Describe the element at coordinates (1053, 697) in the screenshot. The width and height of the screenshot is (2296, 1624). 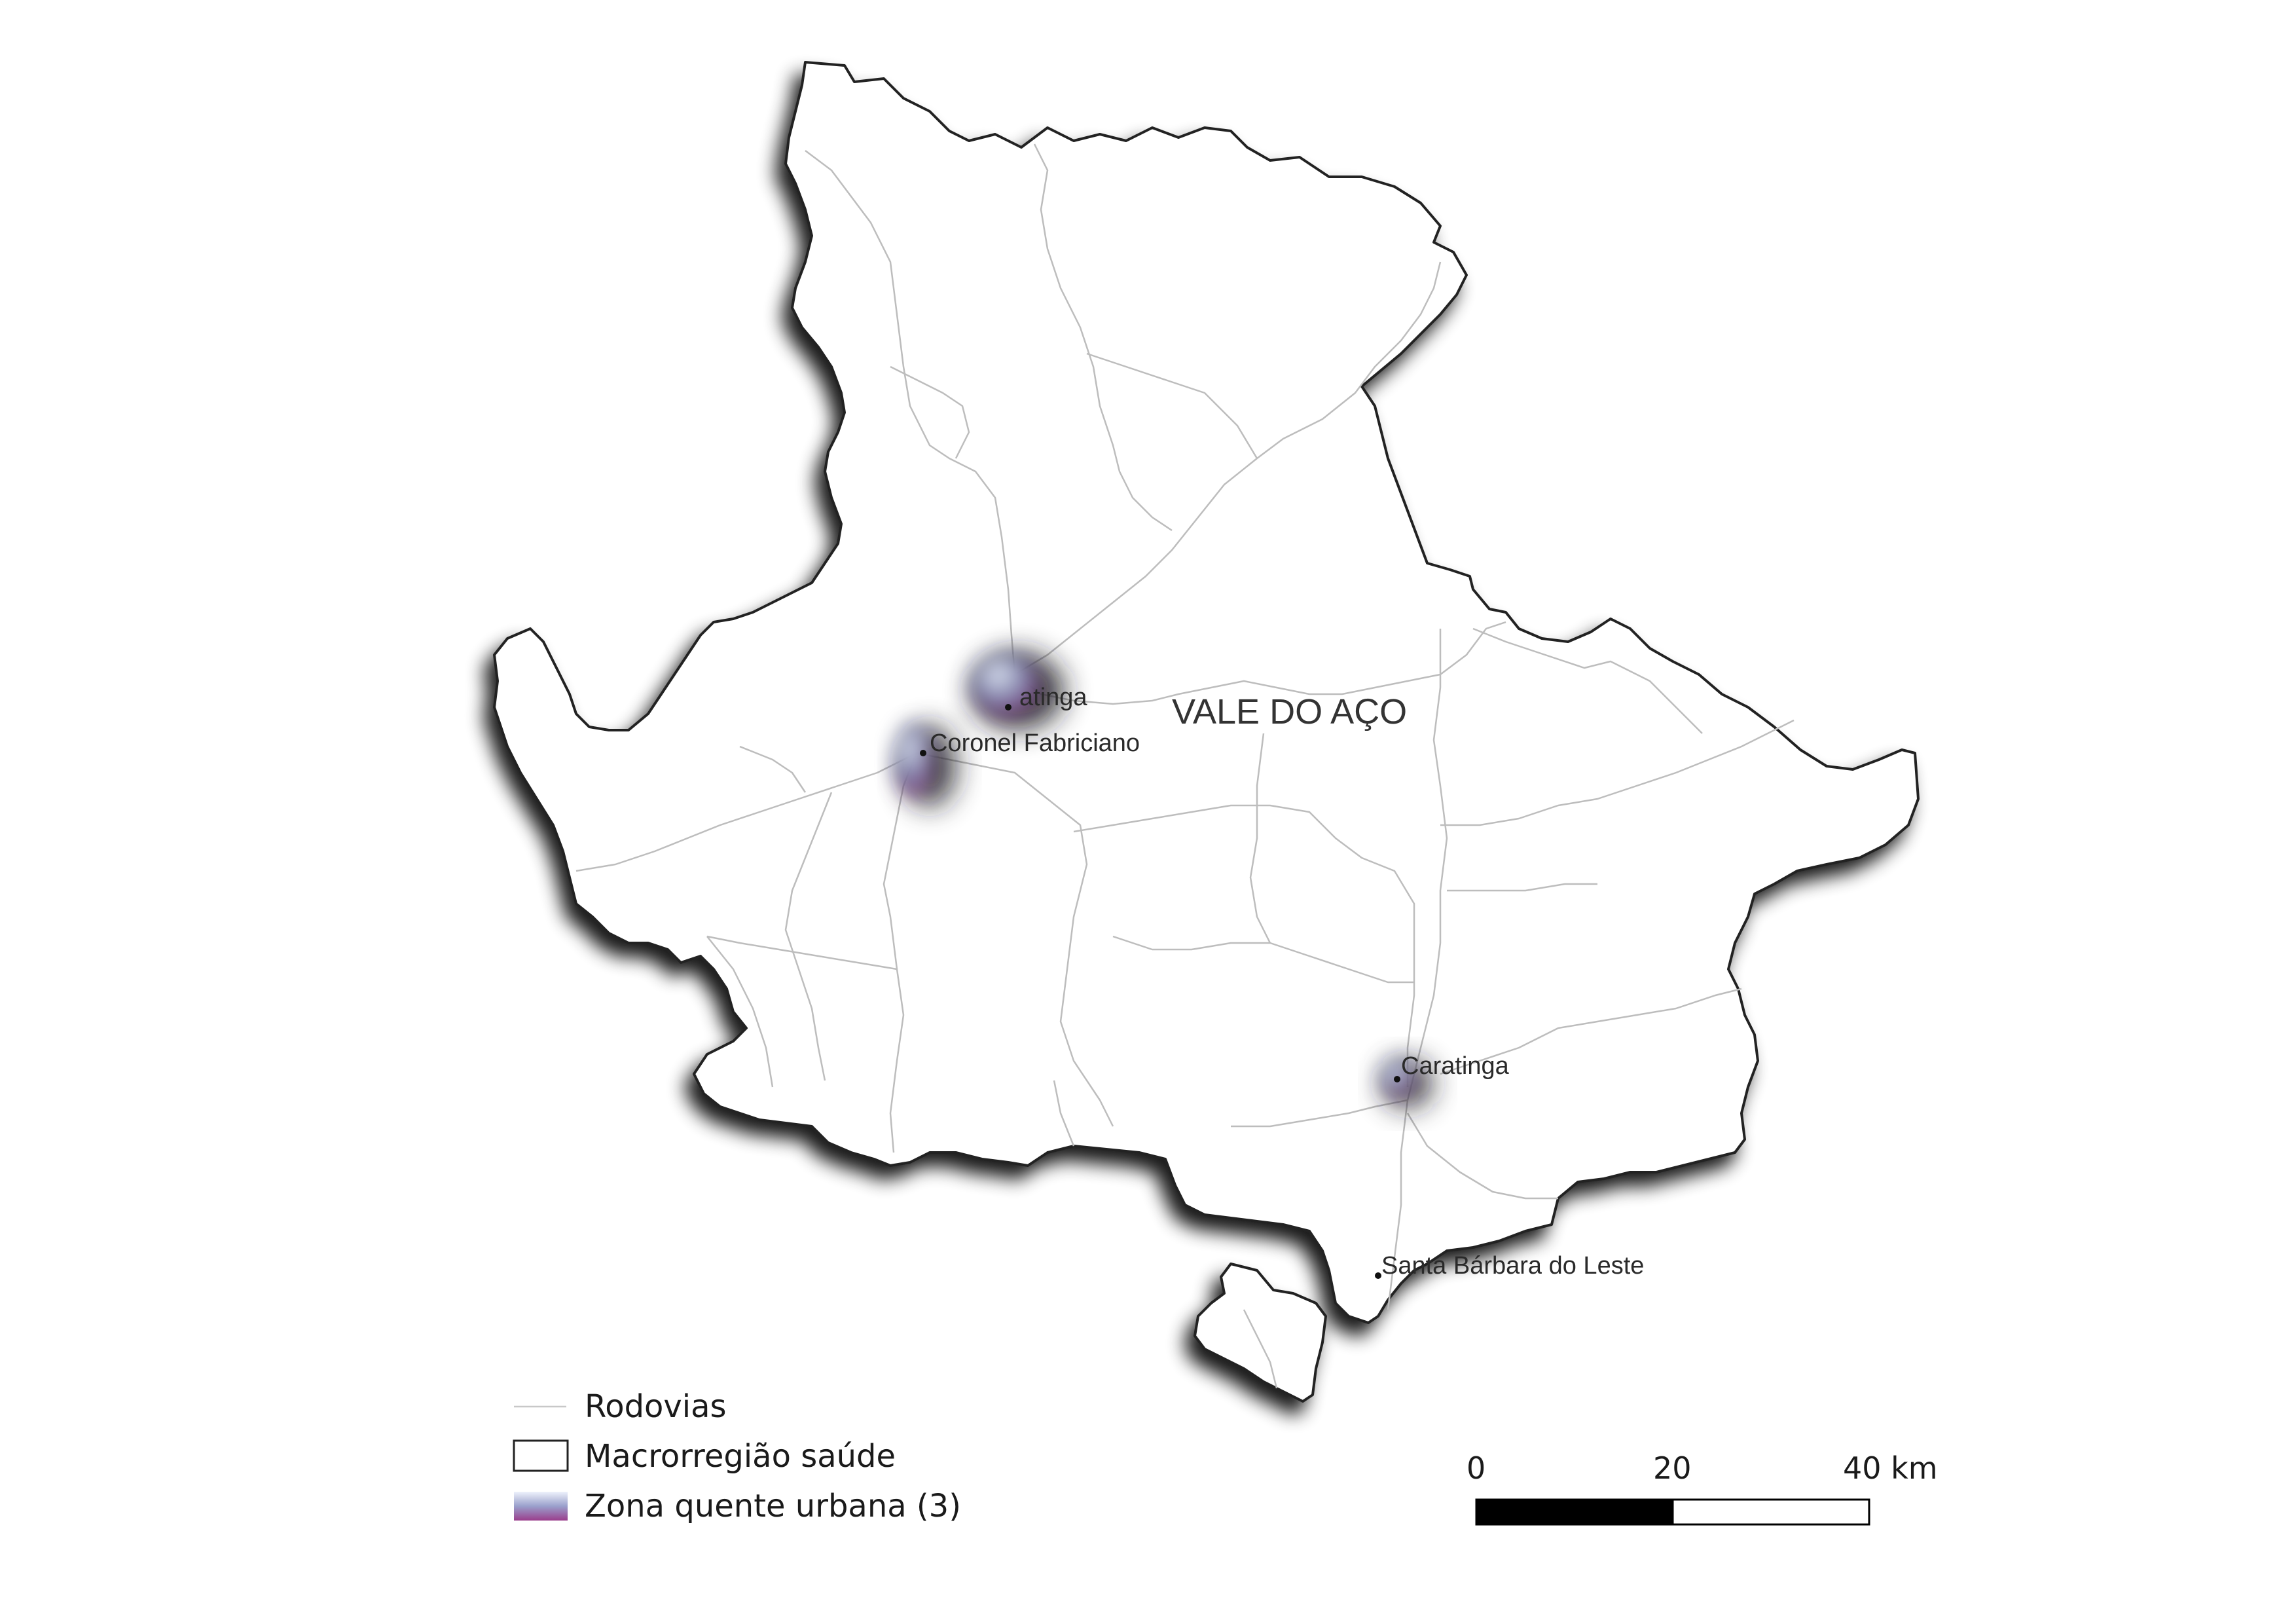
I see `place-label-ipatinga: atinga` at that location.